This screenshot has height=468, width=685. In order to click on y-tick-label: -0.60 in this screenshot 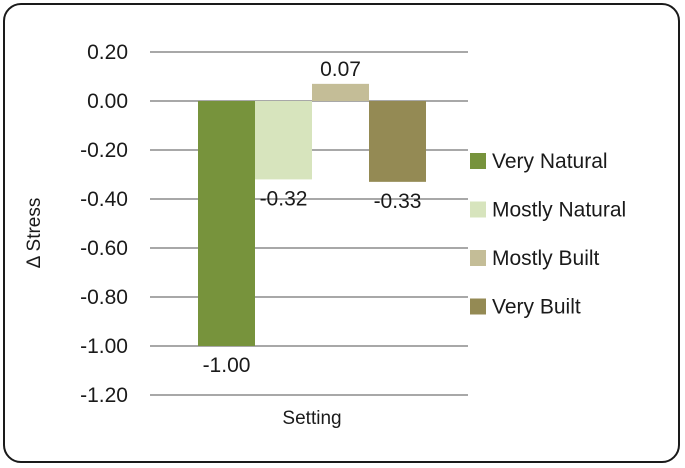, I will do `click(104, 248)`.